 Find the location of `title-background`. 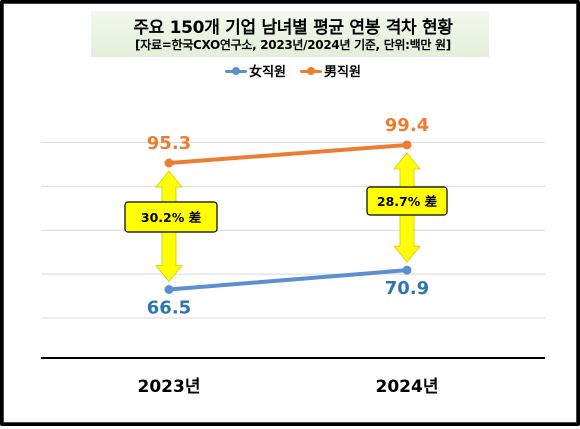

title-background is located at coordinates (290, 34).